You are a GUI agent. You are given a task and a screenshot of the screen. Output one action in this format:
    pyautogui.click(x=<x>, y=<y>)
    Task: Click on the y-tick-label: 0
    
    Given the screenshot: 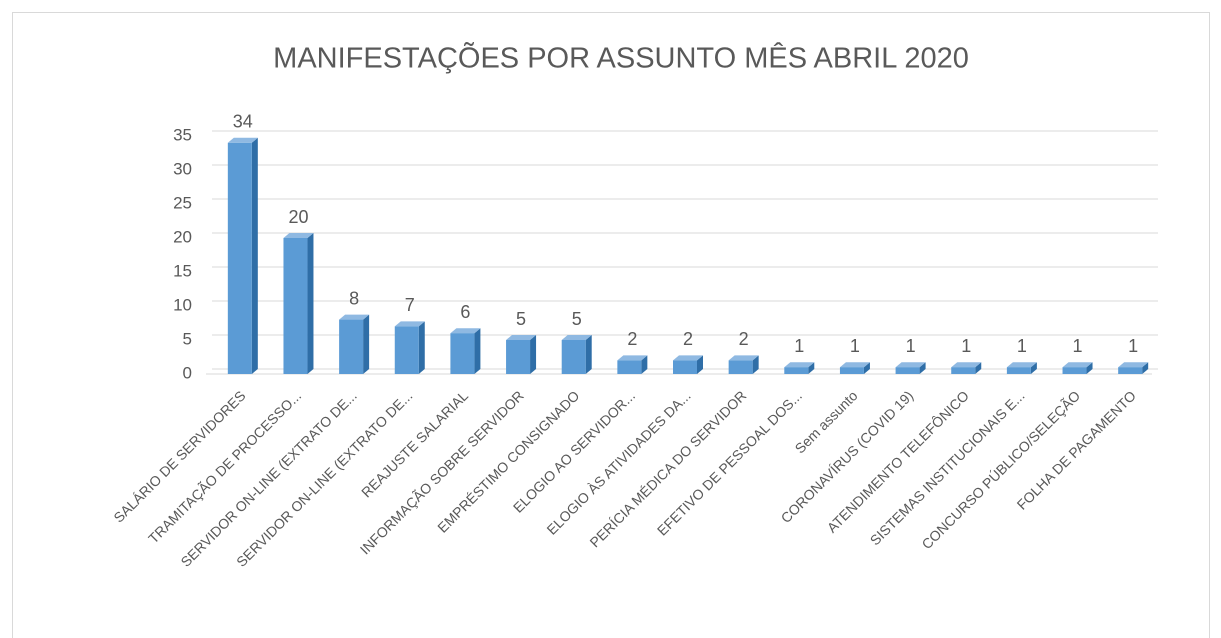 What is the action you would take?
    pyautogui.click(x=187, y=372)
    